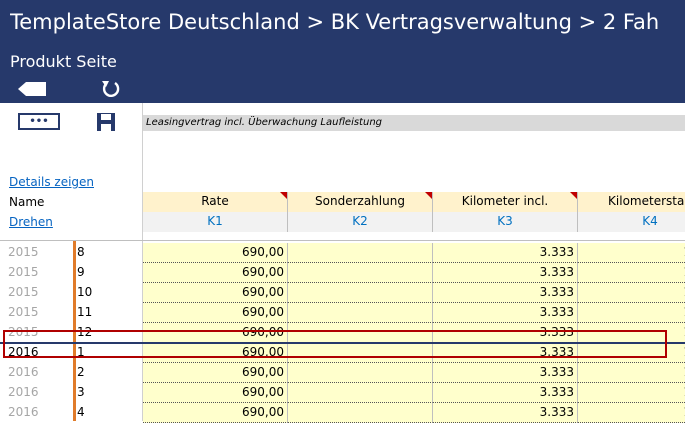 The width and height of the screenshot is (685, 423). I want to click on panel-divider, so click(142, 262).